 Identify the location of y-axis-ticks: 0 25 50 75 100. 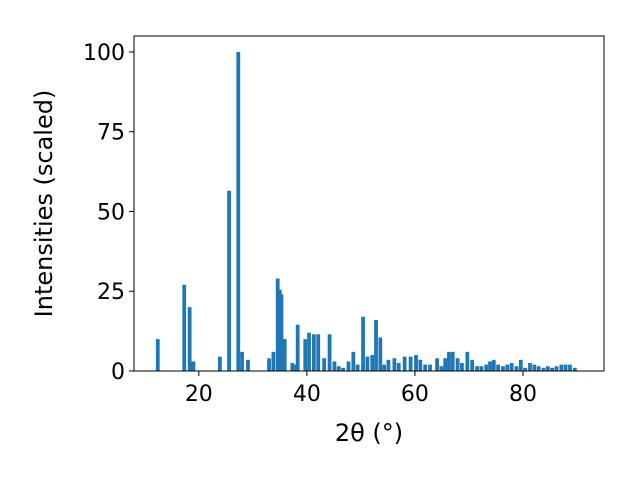
(108, 213).